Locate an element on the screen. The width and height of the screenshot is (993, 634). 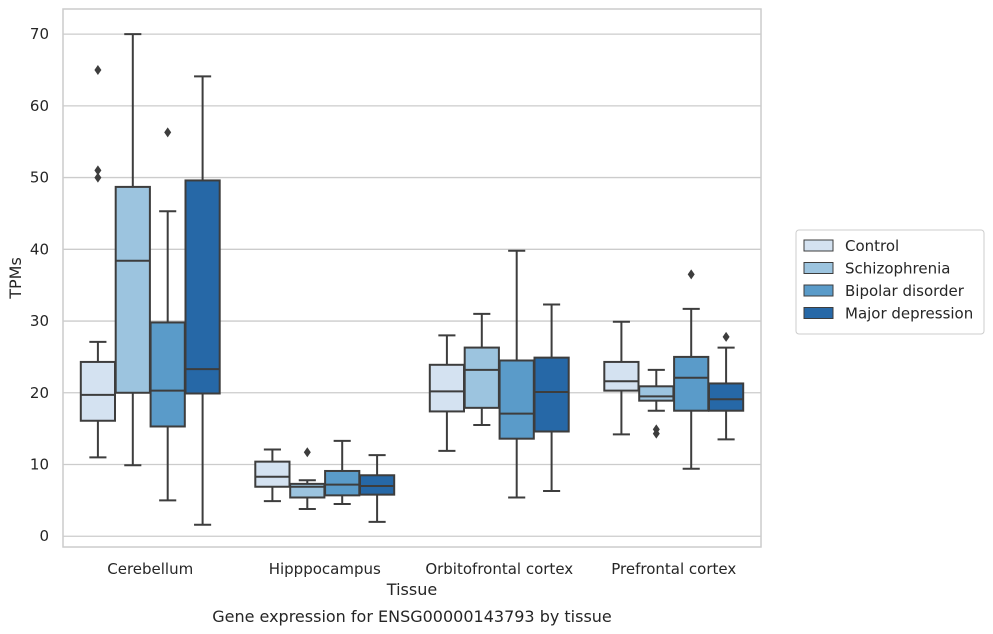
y-tick-label: 20 is located at coordinates (39, 393).